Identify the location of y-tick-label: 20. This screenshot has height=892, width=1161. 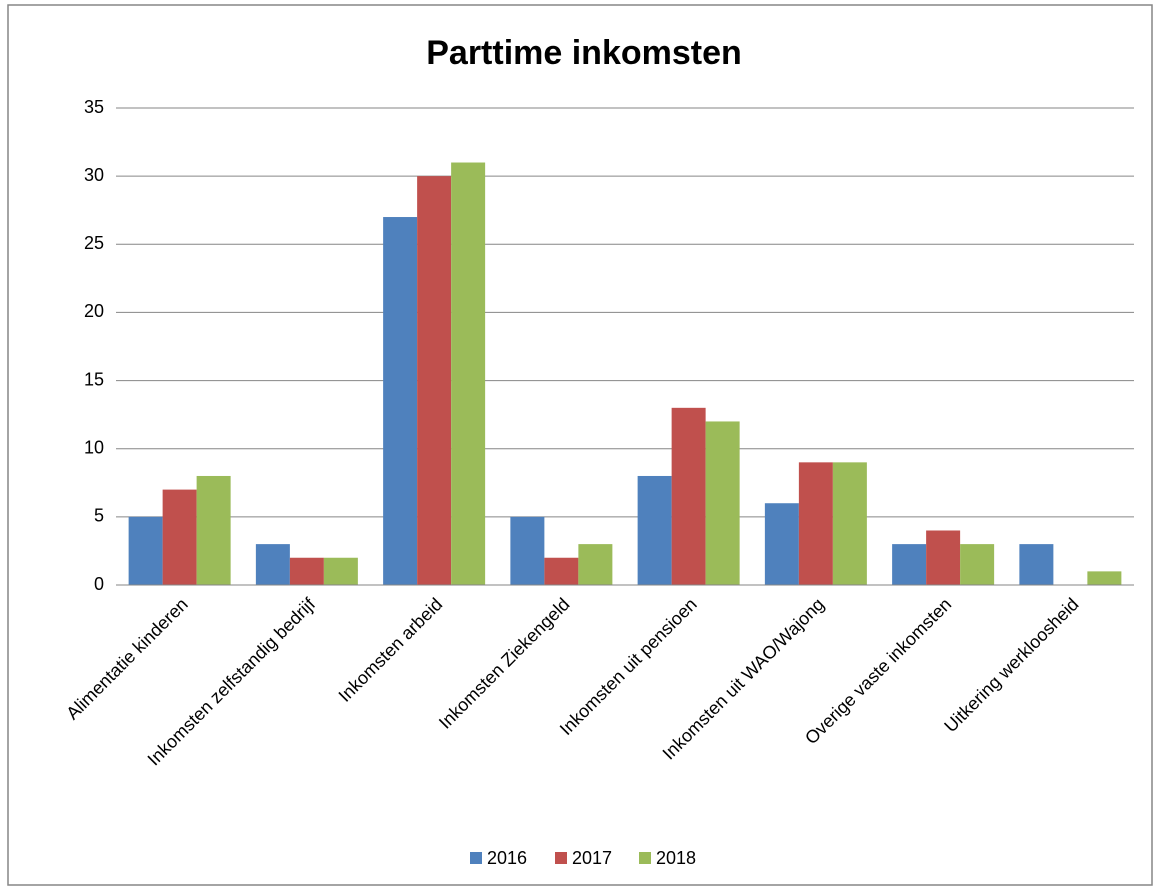
(94, 311).